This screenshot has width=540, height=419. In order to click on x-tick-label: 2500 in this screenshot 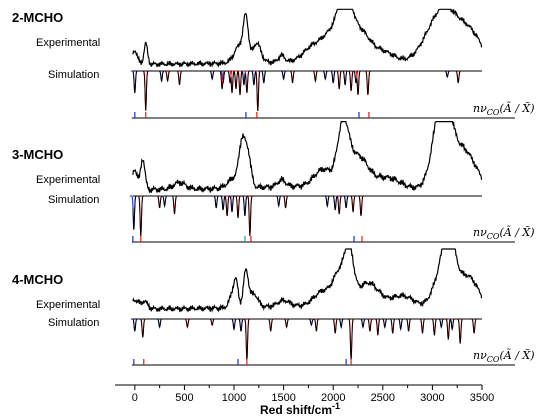, I will do `click(383, 398)`.